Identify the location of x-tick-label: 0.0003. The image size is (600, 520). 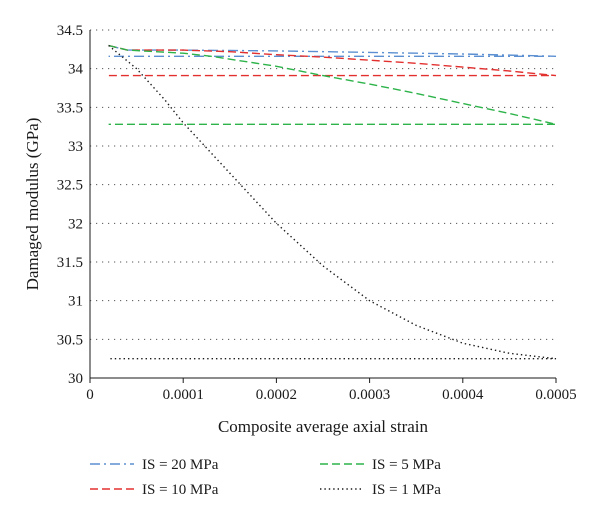
(369, 395).